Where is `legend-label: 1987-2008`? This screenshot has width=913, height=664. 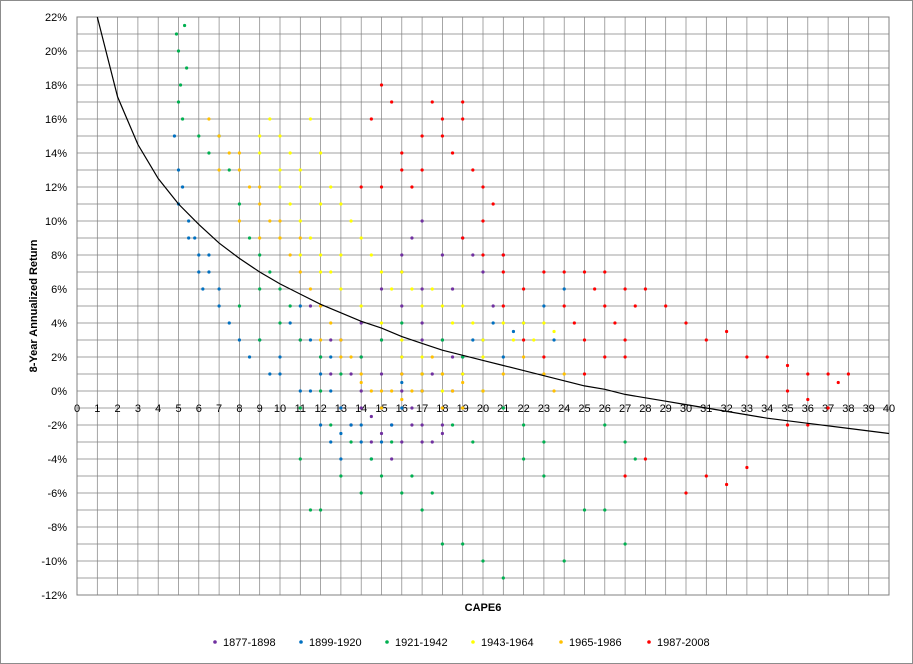 legend-label: 1987-2008 is located at coordinates (683, 643).